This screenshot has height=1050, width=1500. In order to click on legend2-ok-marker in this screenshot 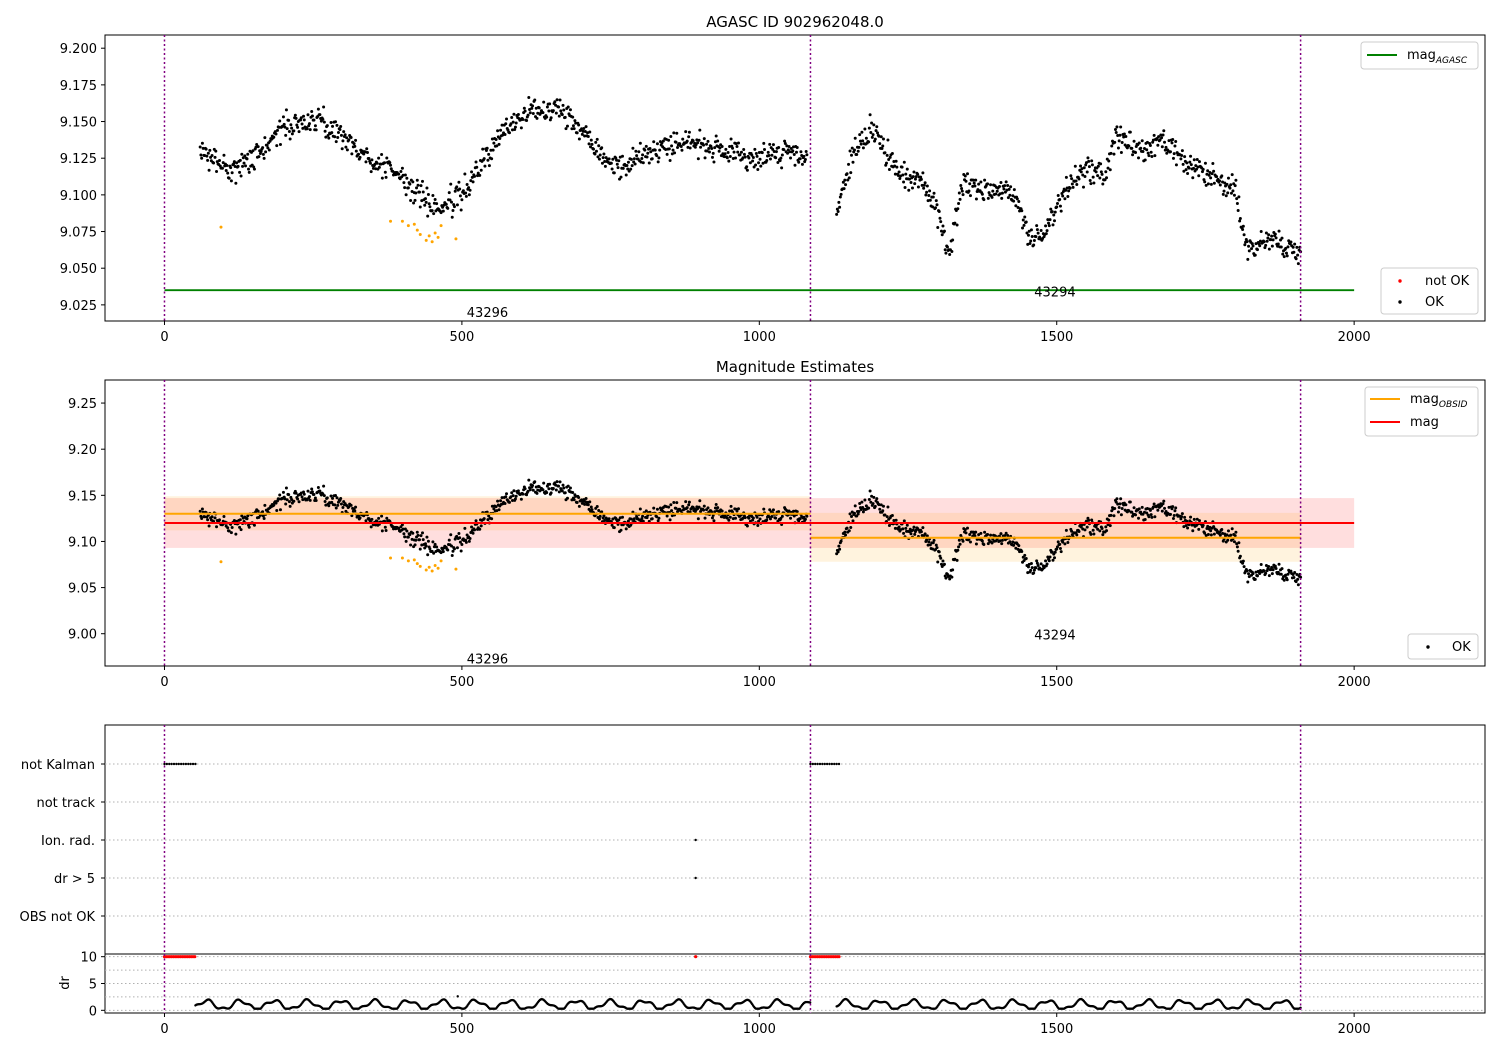, I will do `click(1428, 647)`.